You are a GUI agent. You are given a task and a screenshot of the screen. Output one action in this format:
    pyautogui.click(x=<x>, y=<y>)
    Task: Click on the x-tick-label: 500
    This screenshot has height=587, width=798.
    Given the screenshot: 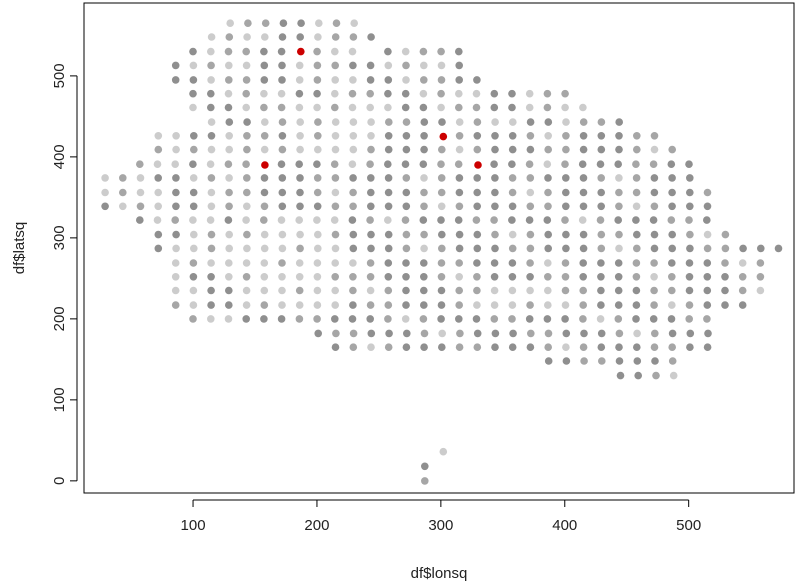 What is the action you would take?
    pyautogui.click(x=688, y=525)
    